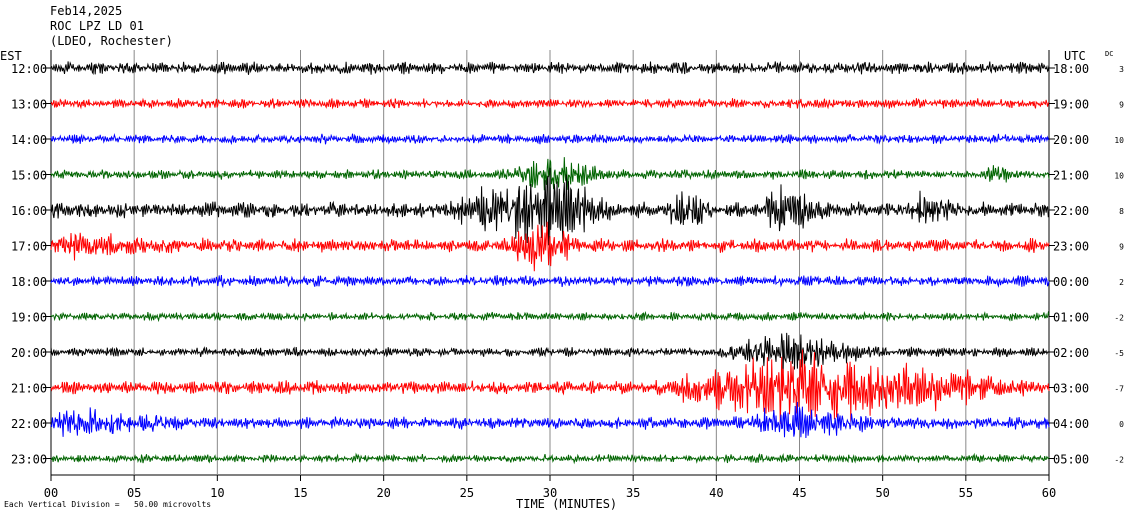  What do you see at coordinates (300, 493) in the screenshot?
I see `x-tick-label: 15` at bounding box center [300, 493].